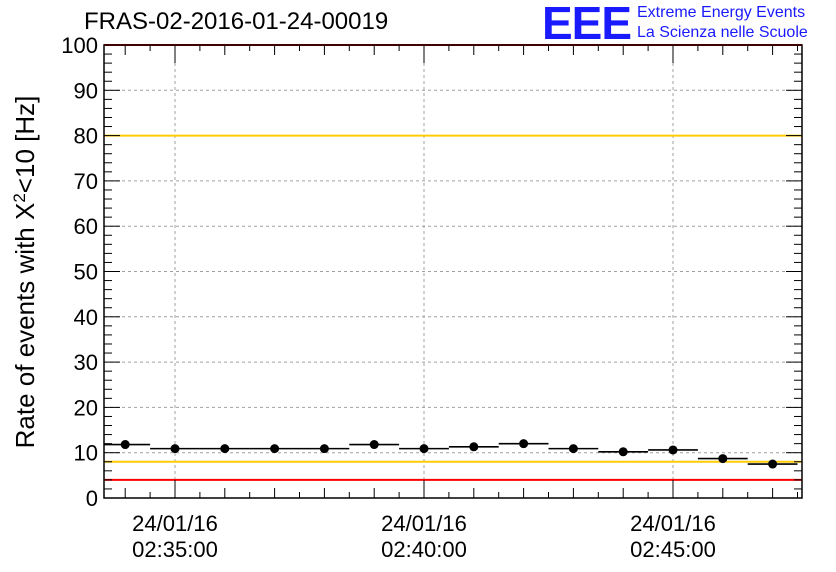  Describe the element at coordinates (86, 136) in the screenshot. I see `y-tick-label: 80` at that location.